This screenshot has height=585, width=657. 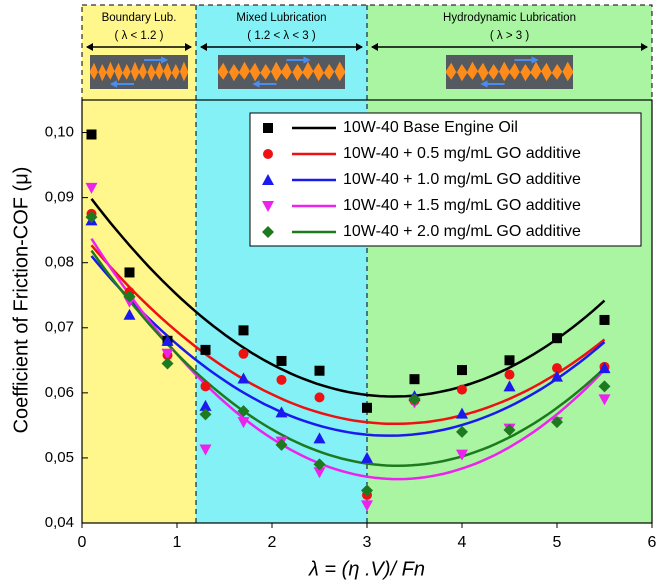 I want to click on x-tick-label: 3, so click(x=367, y=542).